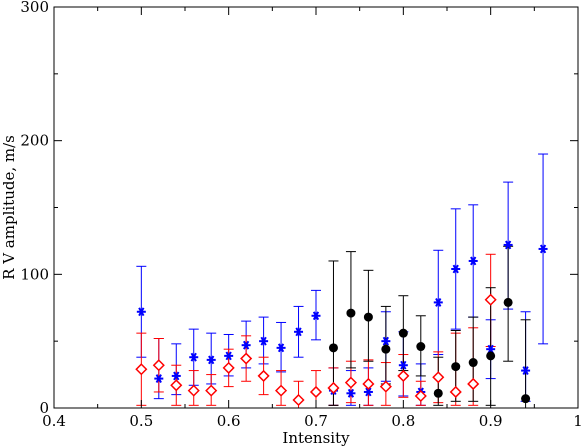 The height and width of the screenshot is (447, 582). I want to click on y-tick-label: 100, so click(34, 274).